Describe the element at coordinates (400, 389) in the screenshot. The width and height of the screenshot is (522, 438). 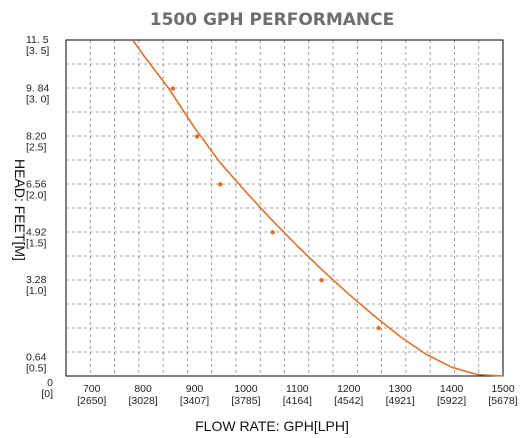
I see `x-tick-label: 1300` at that location.